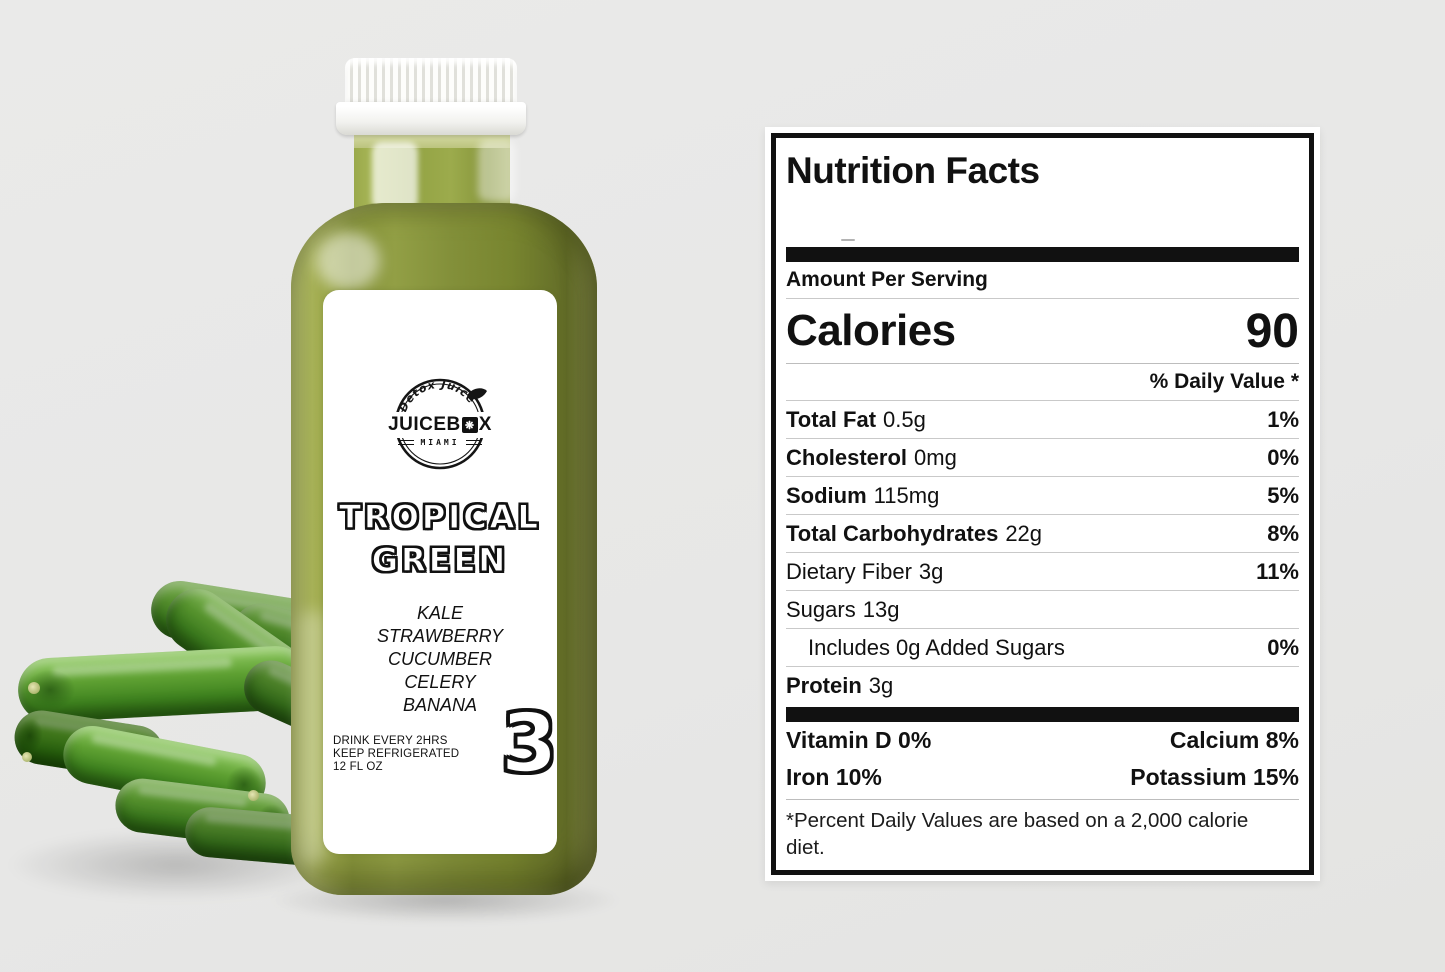 This screenshot has width=1445, height=972. What do you see at coordinates (440, 682) in the screenshot?
I see `ingredient: CELERY` at bounding box center [440, 682].